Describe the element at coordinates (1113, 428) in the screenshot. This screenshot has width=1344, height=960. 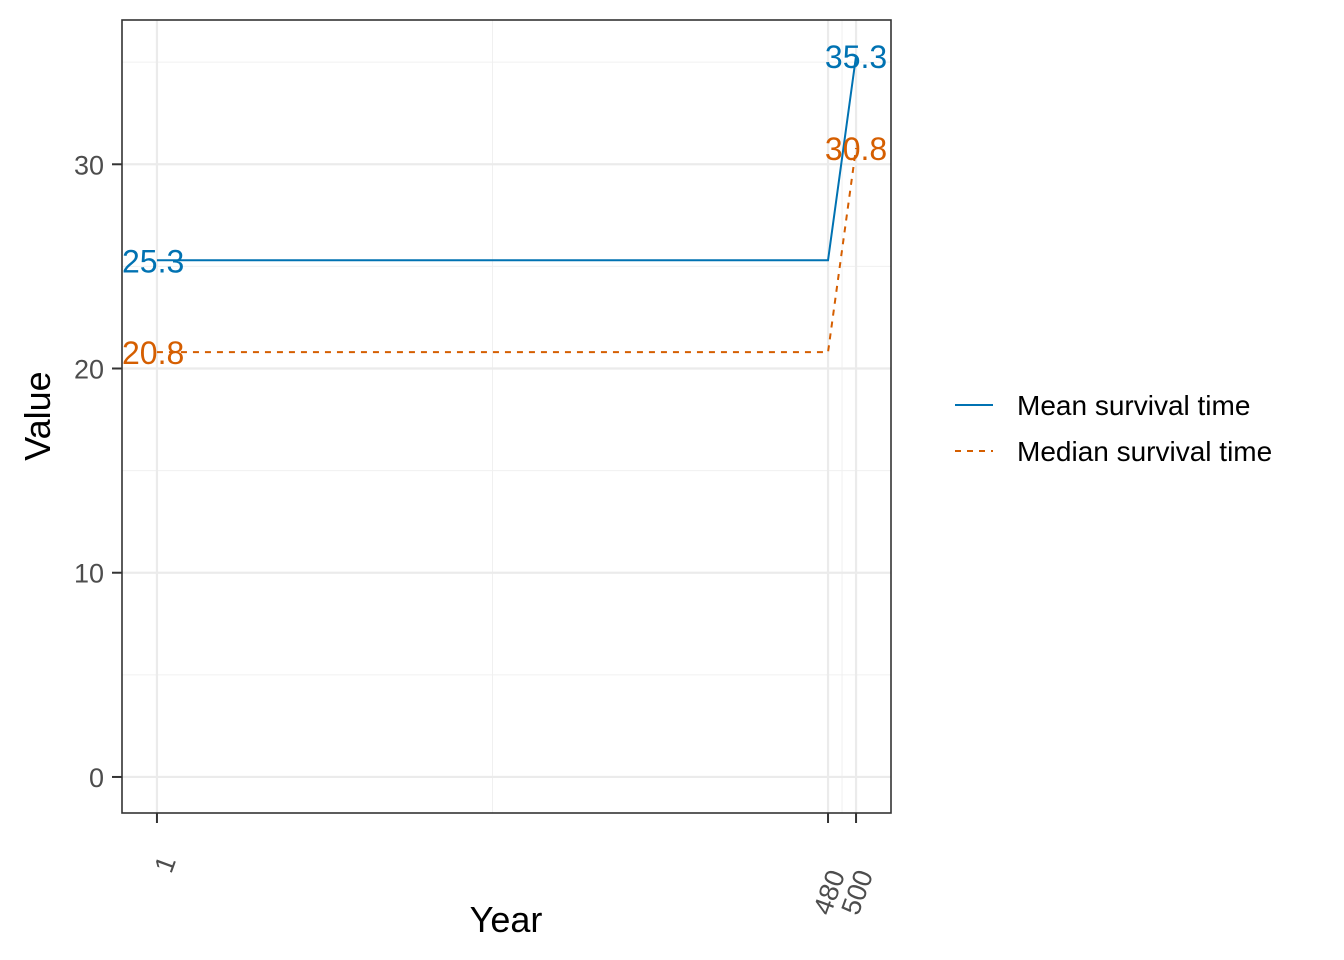
I see `legend: Mean survival time Median survival time` at that location.